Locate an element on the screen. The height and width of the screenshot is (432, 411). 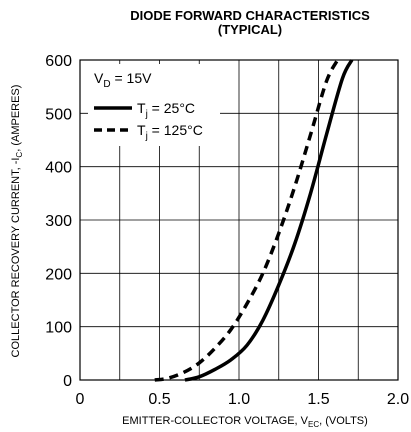
x-tick-label: 0 is located at coordinates (80, 399).